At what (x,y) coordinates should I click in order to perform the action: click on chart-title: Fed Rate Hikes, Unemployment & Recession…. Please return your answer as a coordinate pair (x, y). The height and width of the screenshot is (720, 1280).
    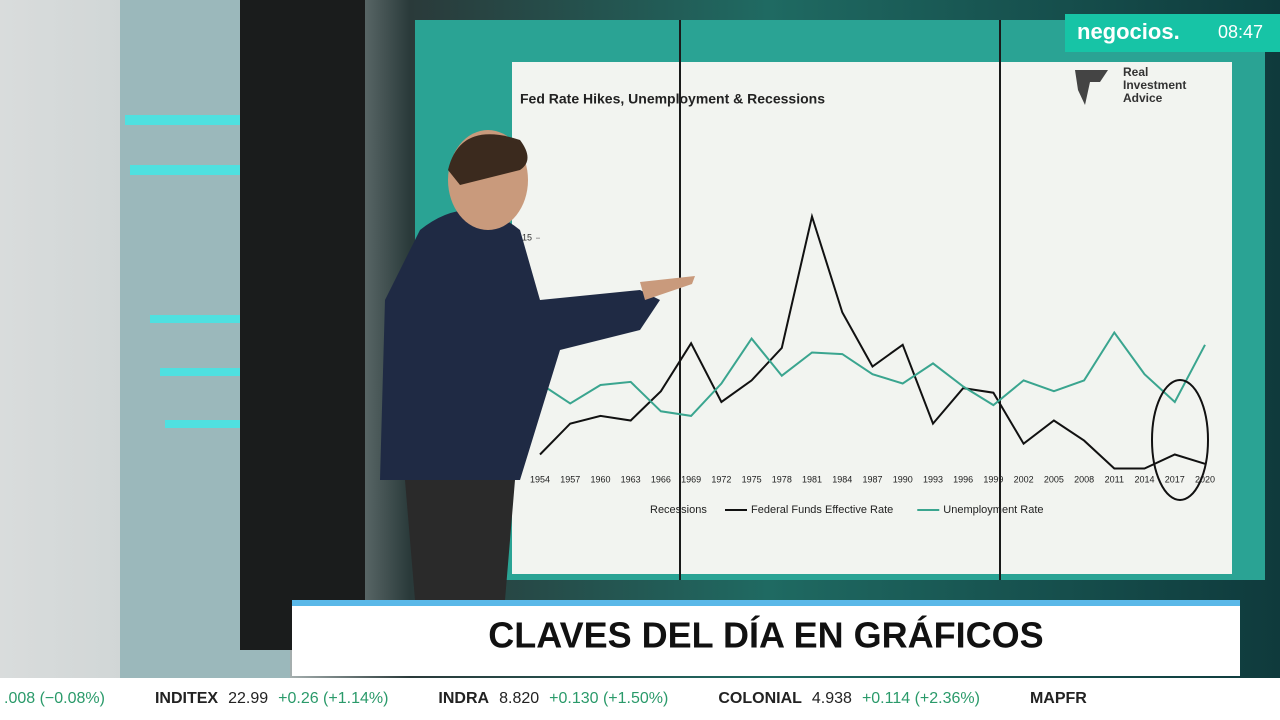
    Looking at the image, I should click on (672, 99).